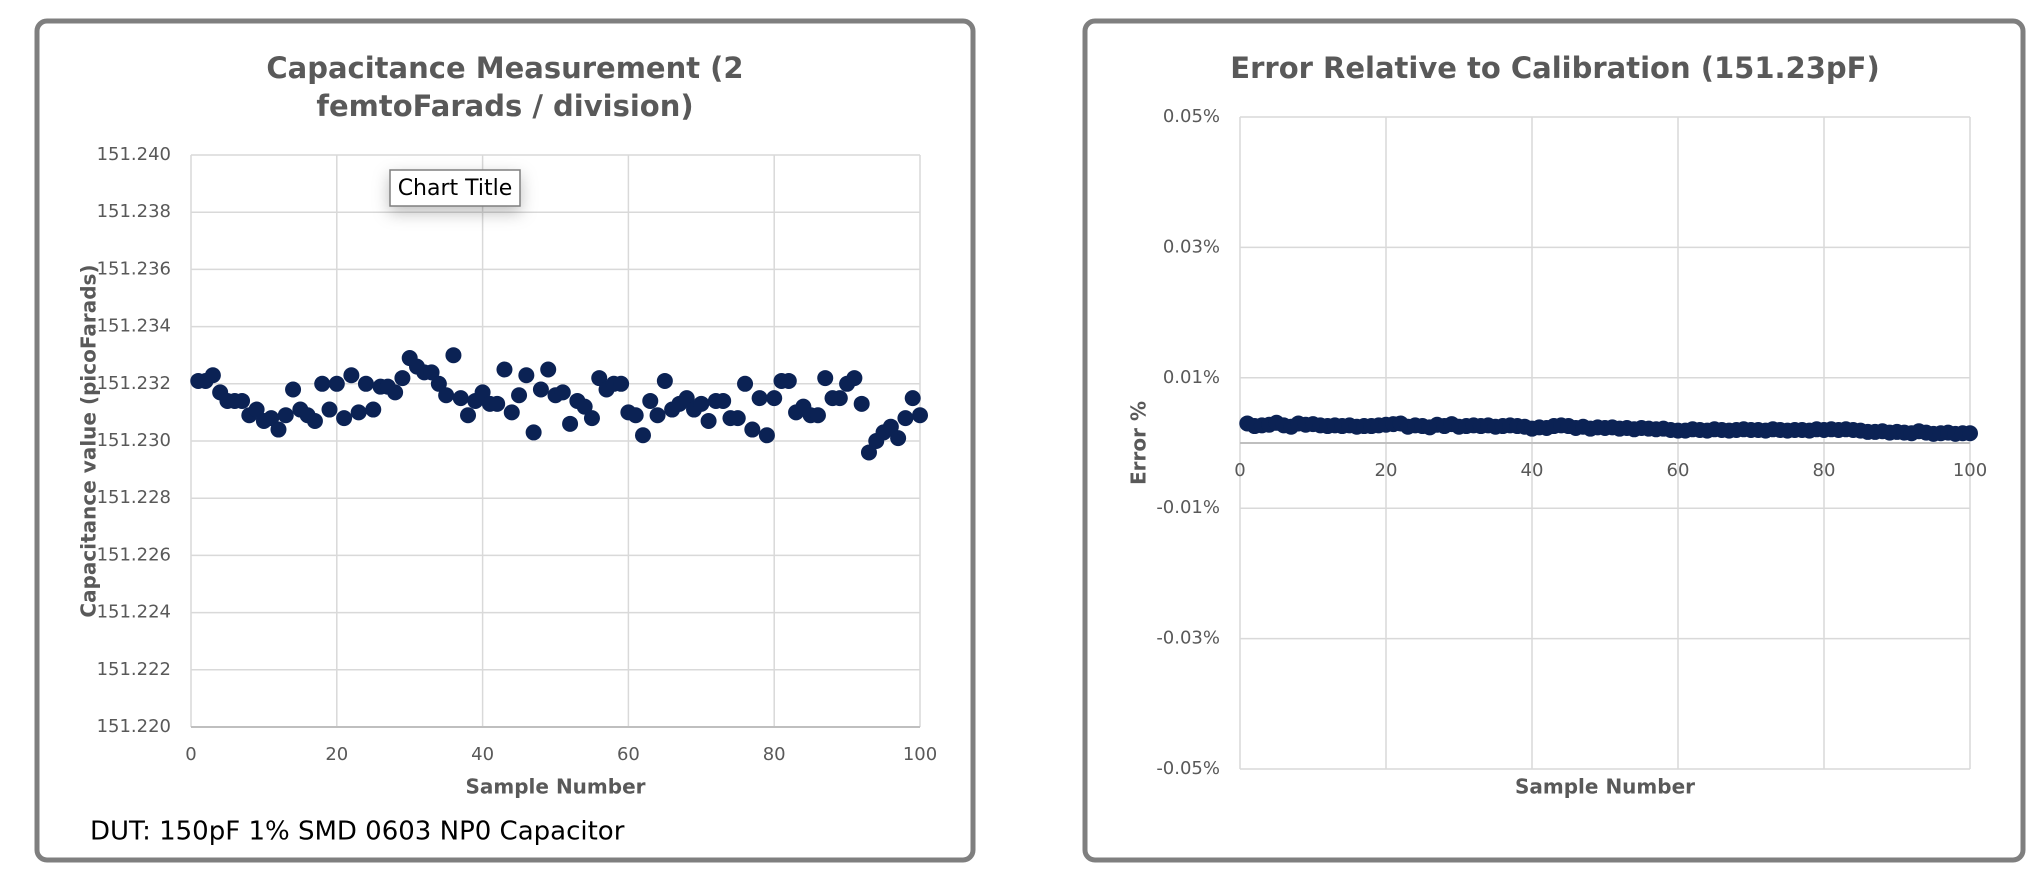 This screenshot has width=2038, height=874. Describe the element at coordinates (134, 440) in the screenshot. I see `y-tick-label: 151.230` at that location.